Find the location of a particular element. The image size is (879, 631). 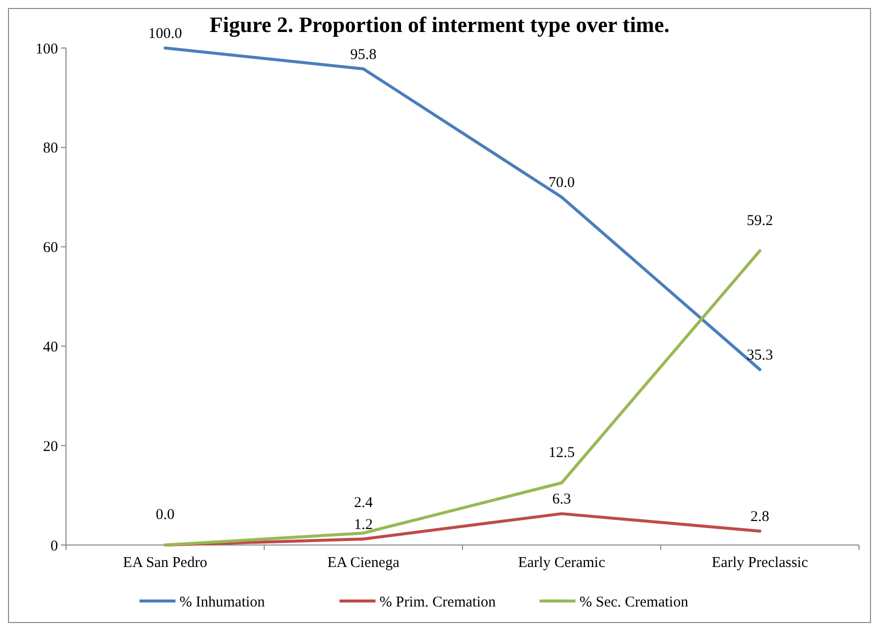

data-label: 12.5 is located at coordinates (561, 452).